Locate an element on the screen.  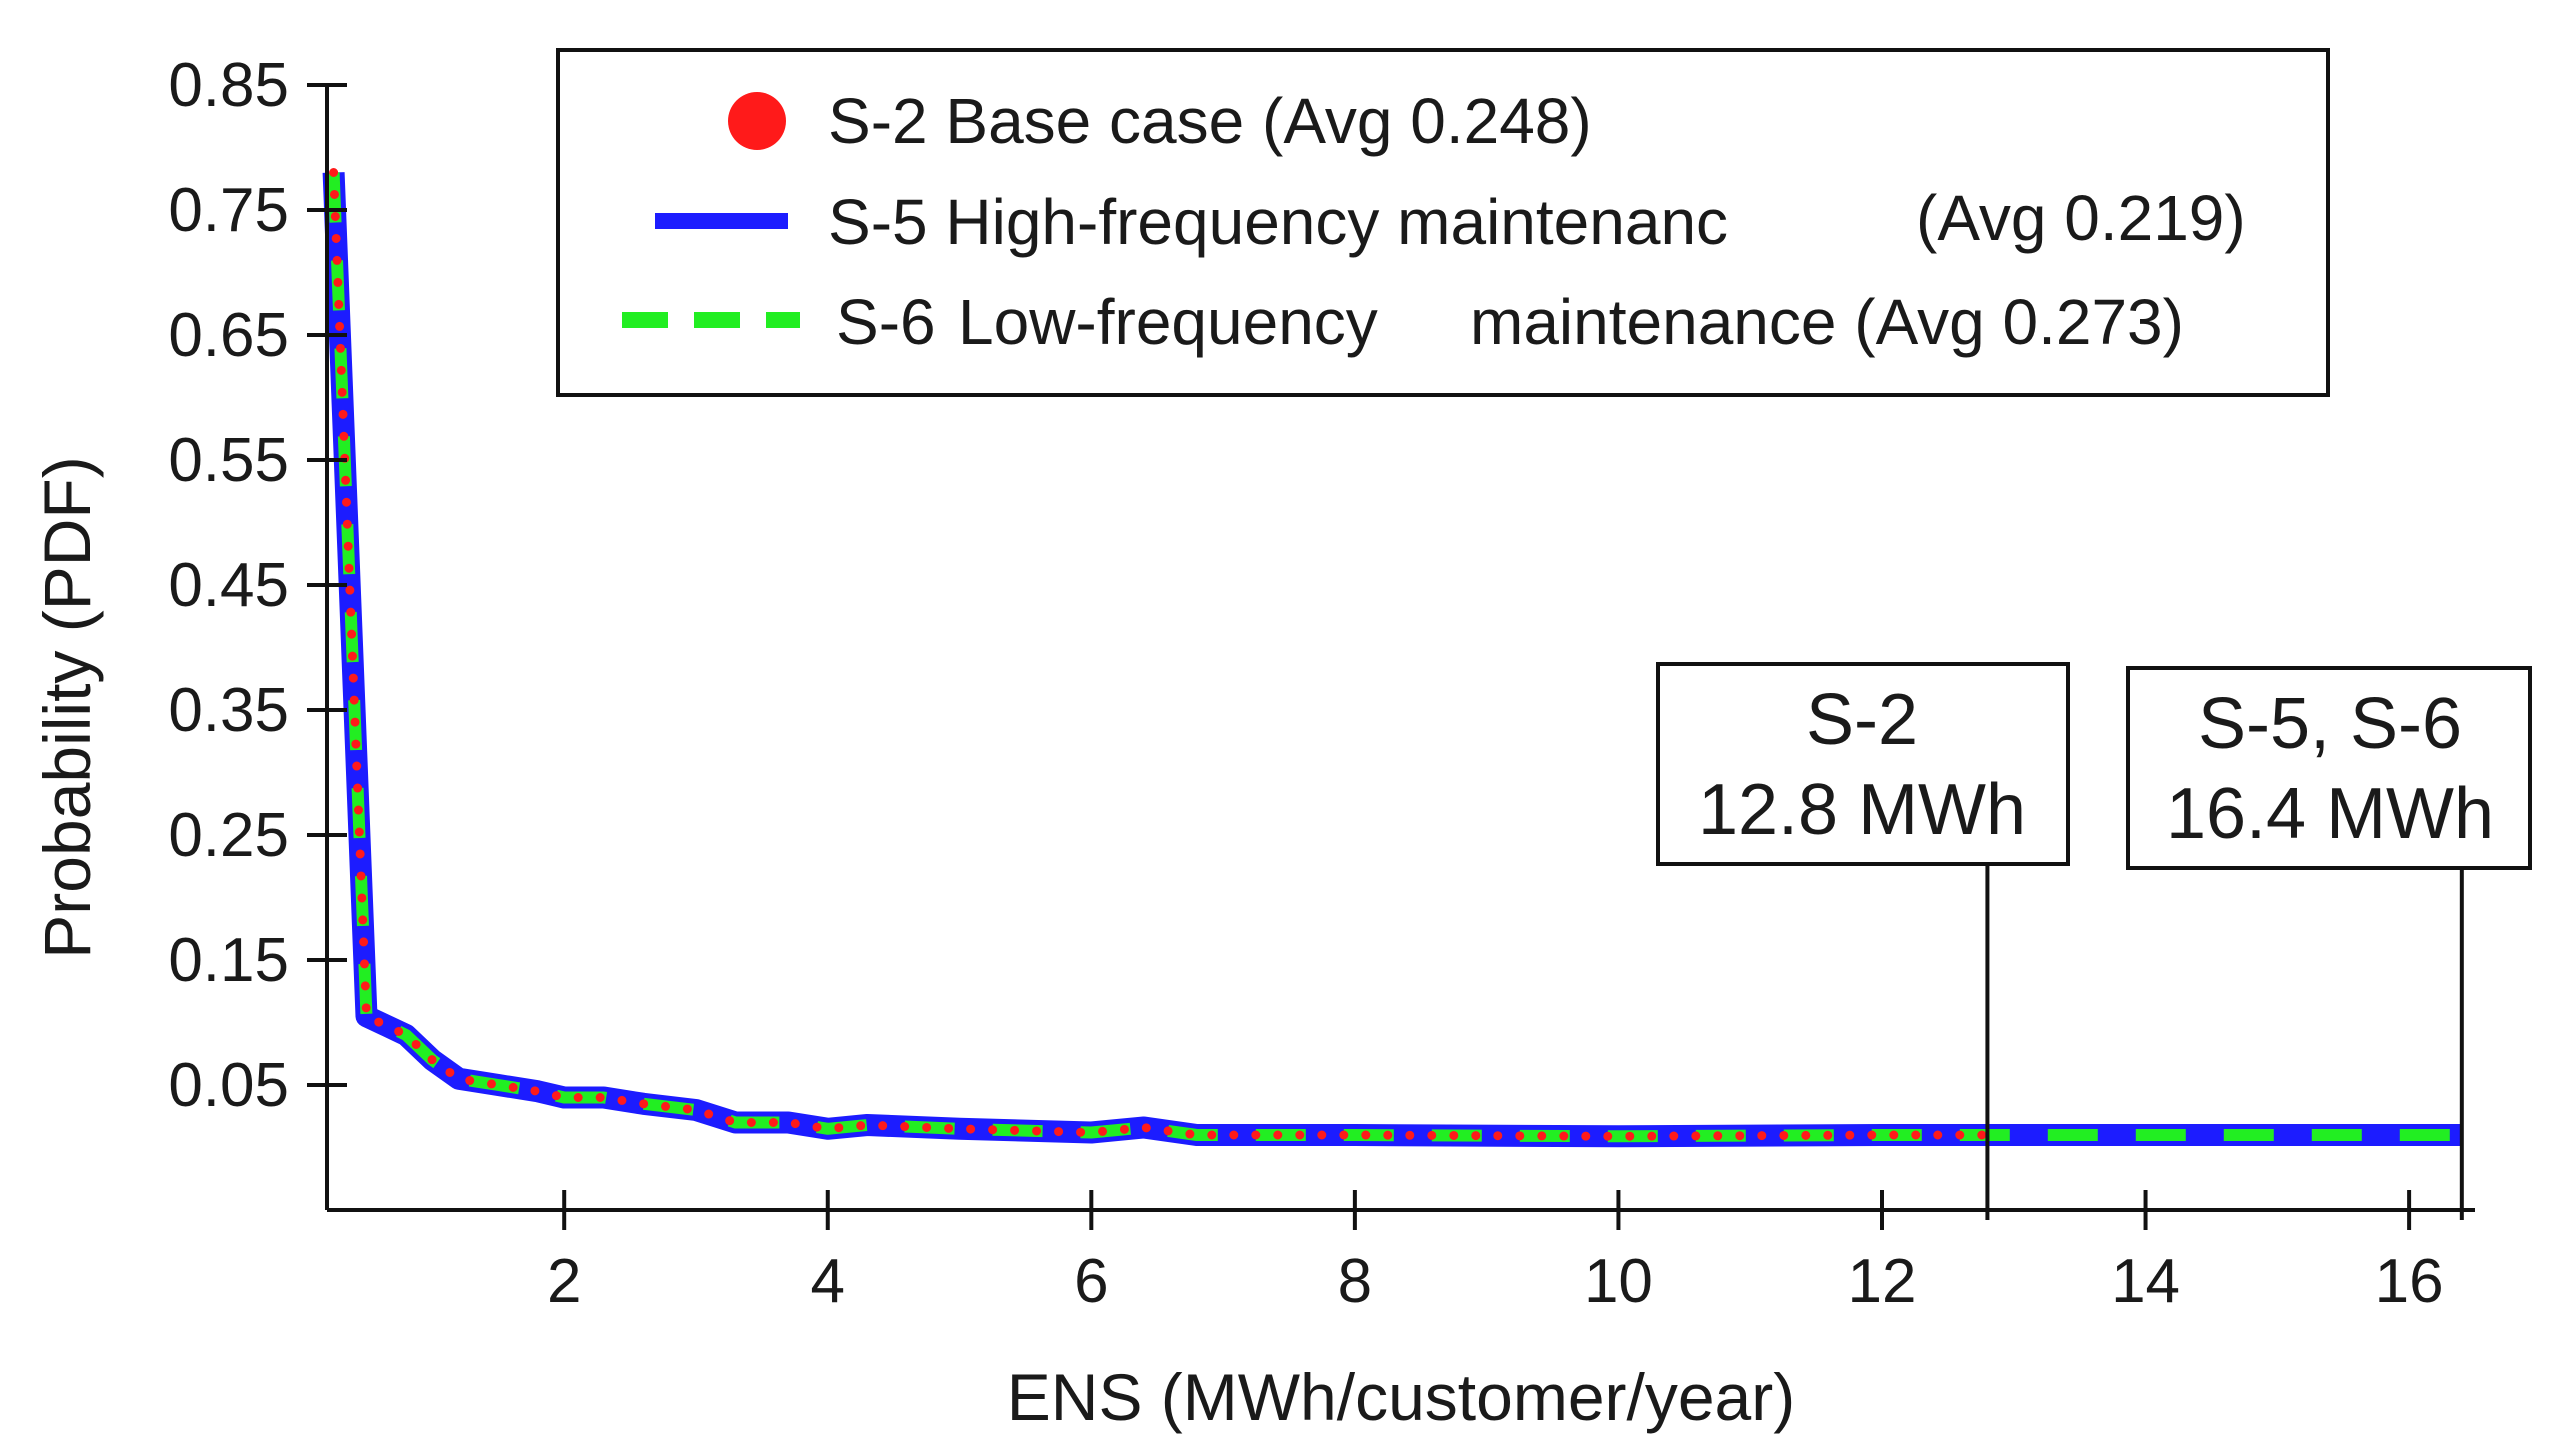
x-axis-title: ENS (MWh/customer/year) is located at coordinates (1401, 1397).